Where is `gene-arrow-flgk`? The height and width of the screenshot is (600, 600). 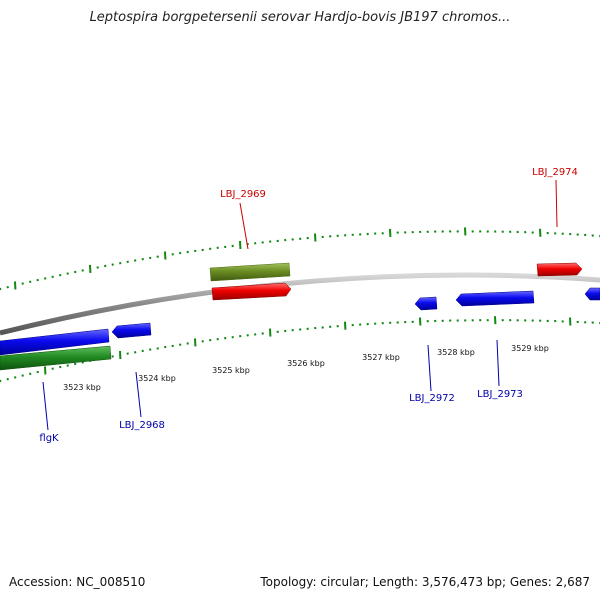 gene-arrow-flgk is located at coordinates (55, 342).